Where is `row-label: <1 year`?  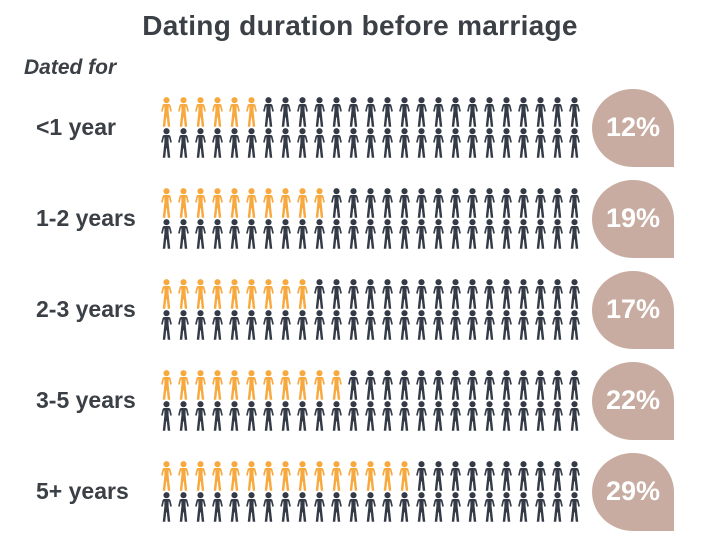
row-label: <1 year is located at coordinates (76, 127).